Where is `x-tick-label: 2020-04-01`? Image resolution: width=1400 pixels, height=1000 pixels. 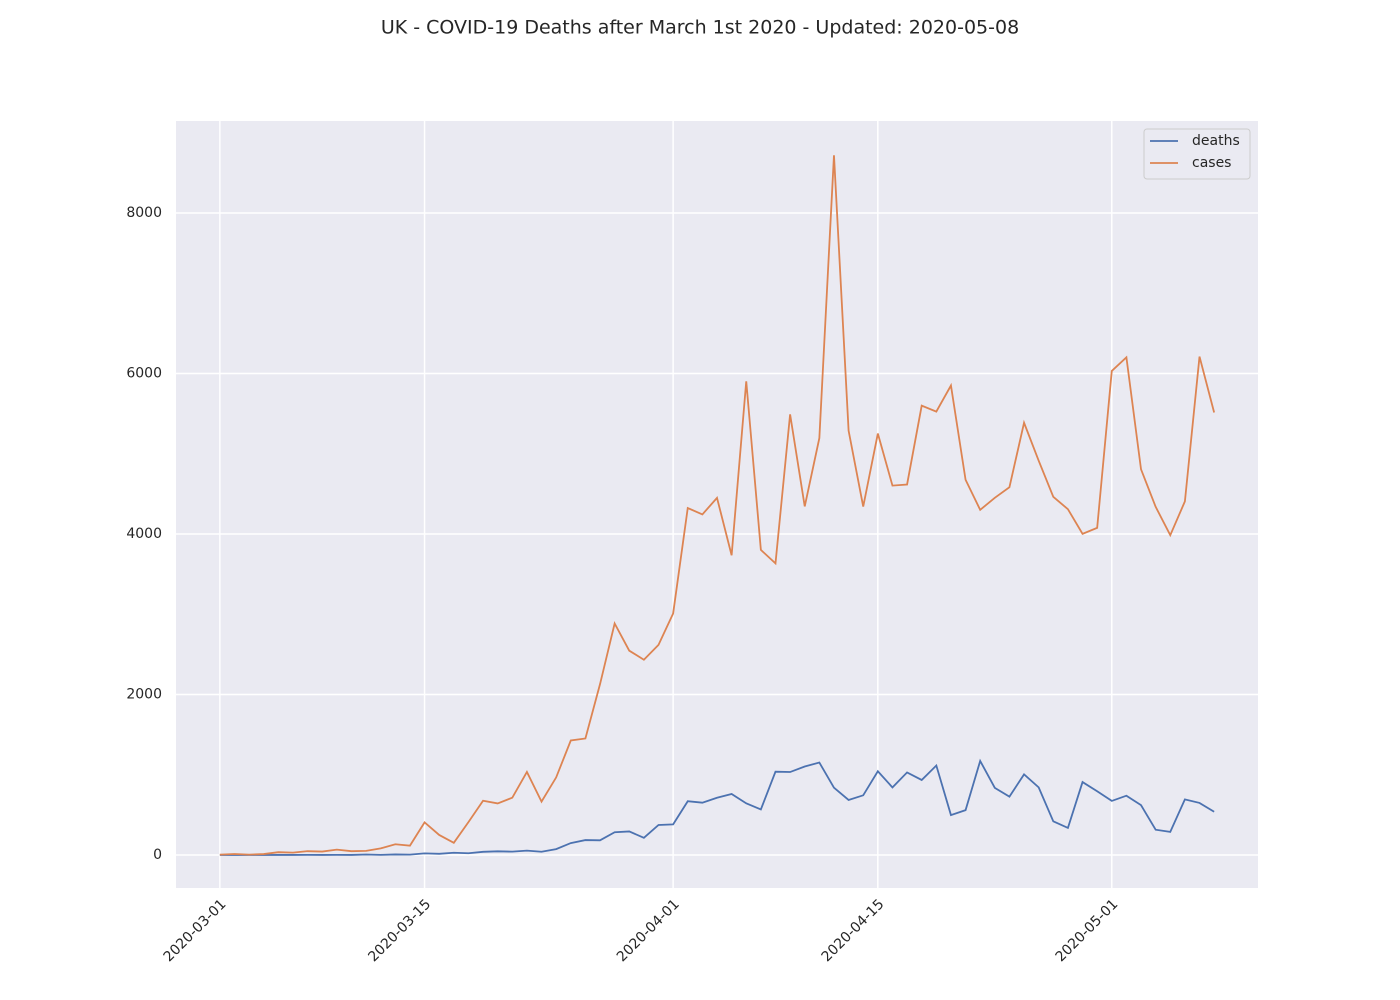 x-tick-label: 2020-04-01 is located at coordinates (648, 930).